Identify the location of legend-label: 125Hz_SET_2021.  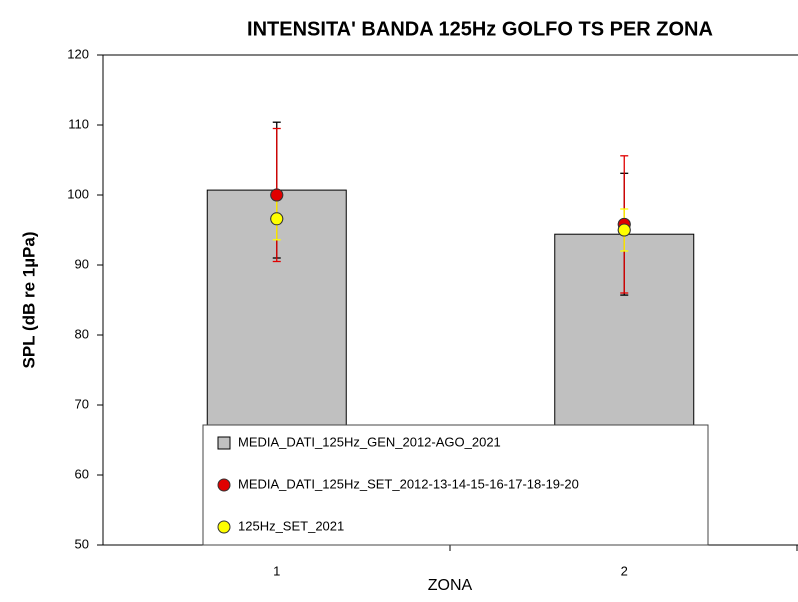
(291, 525).